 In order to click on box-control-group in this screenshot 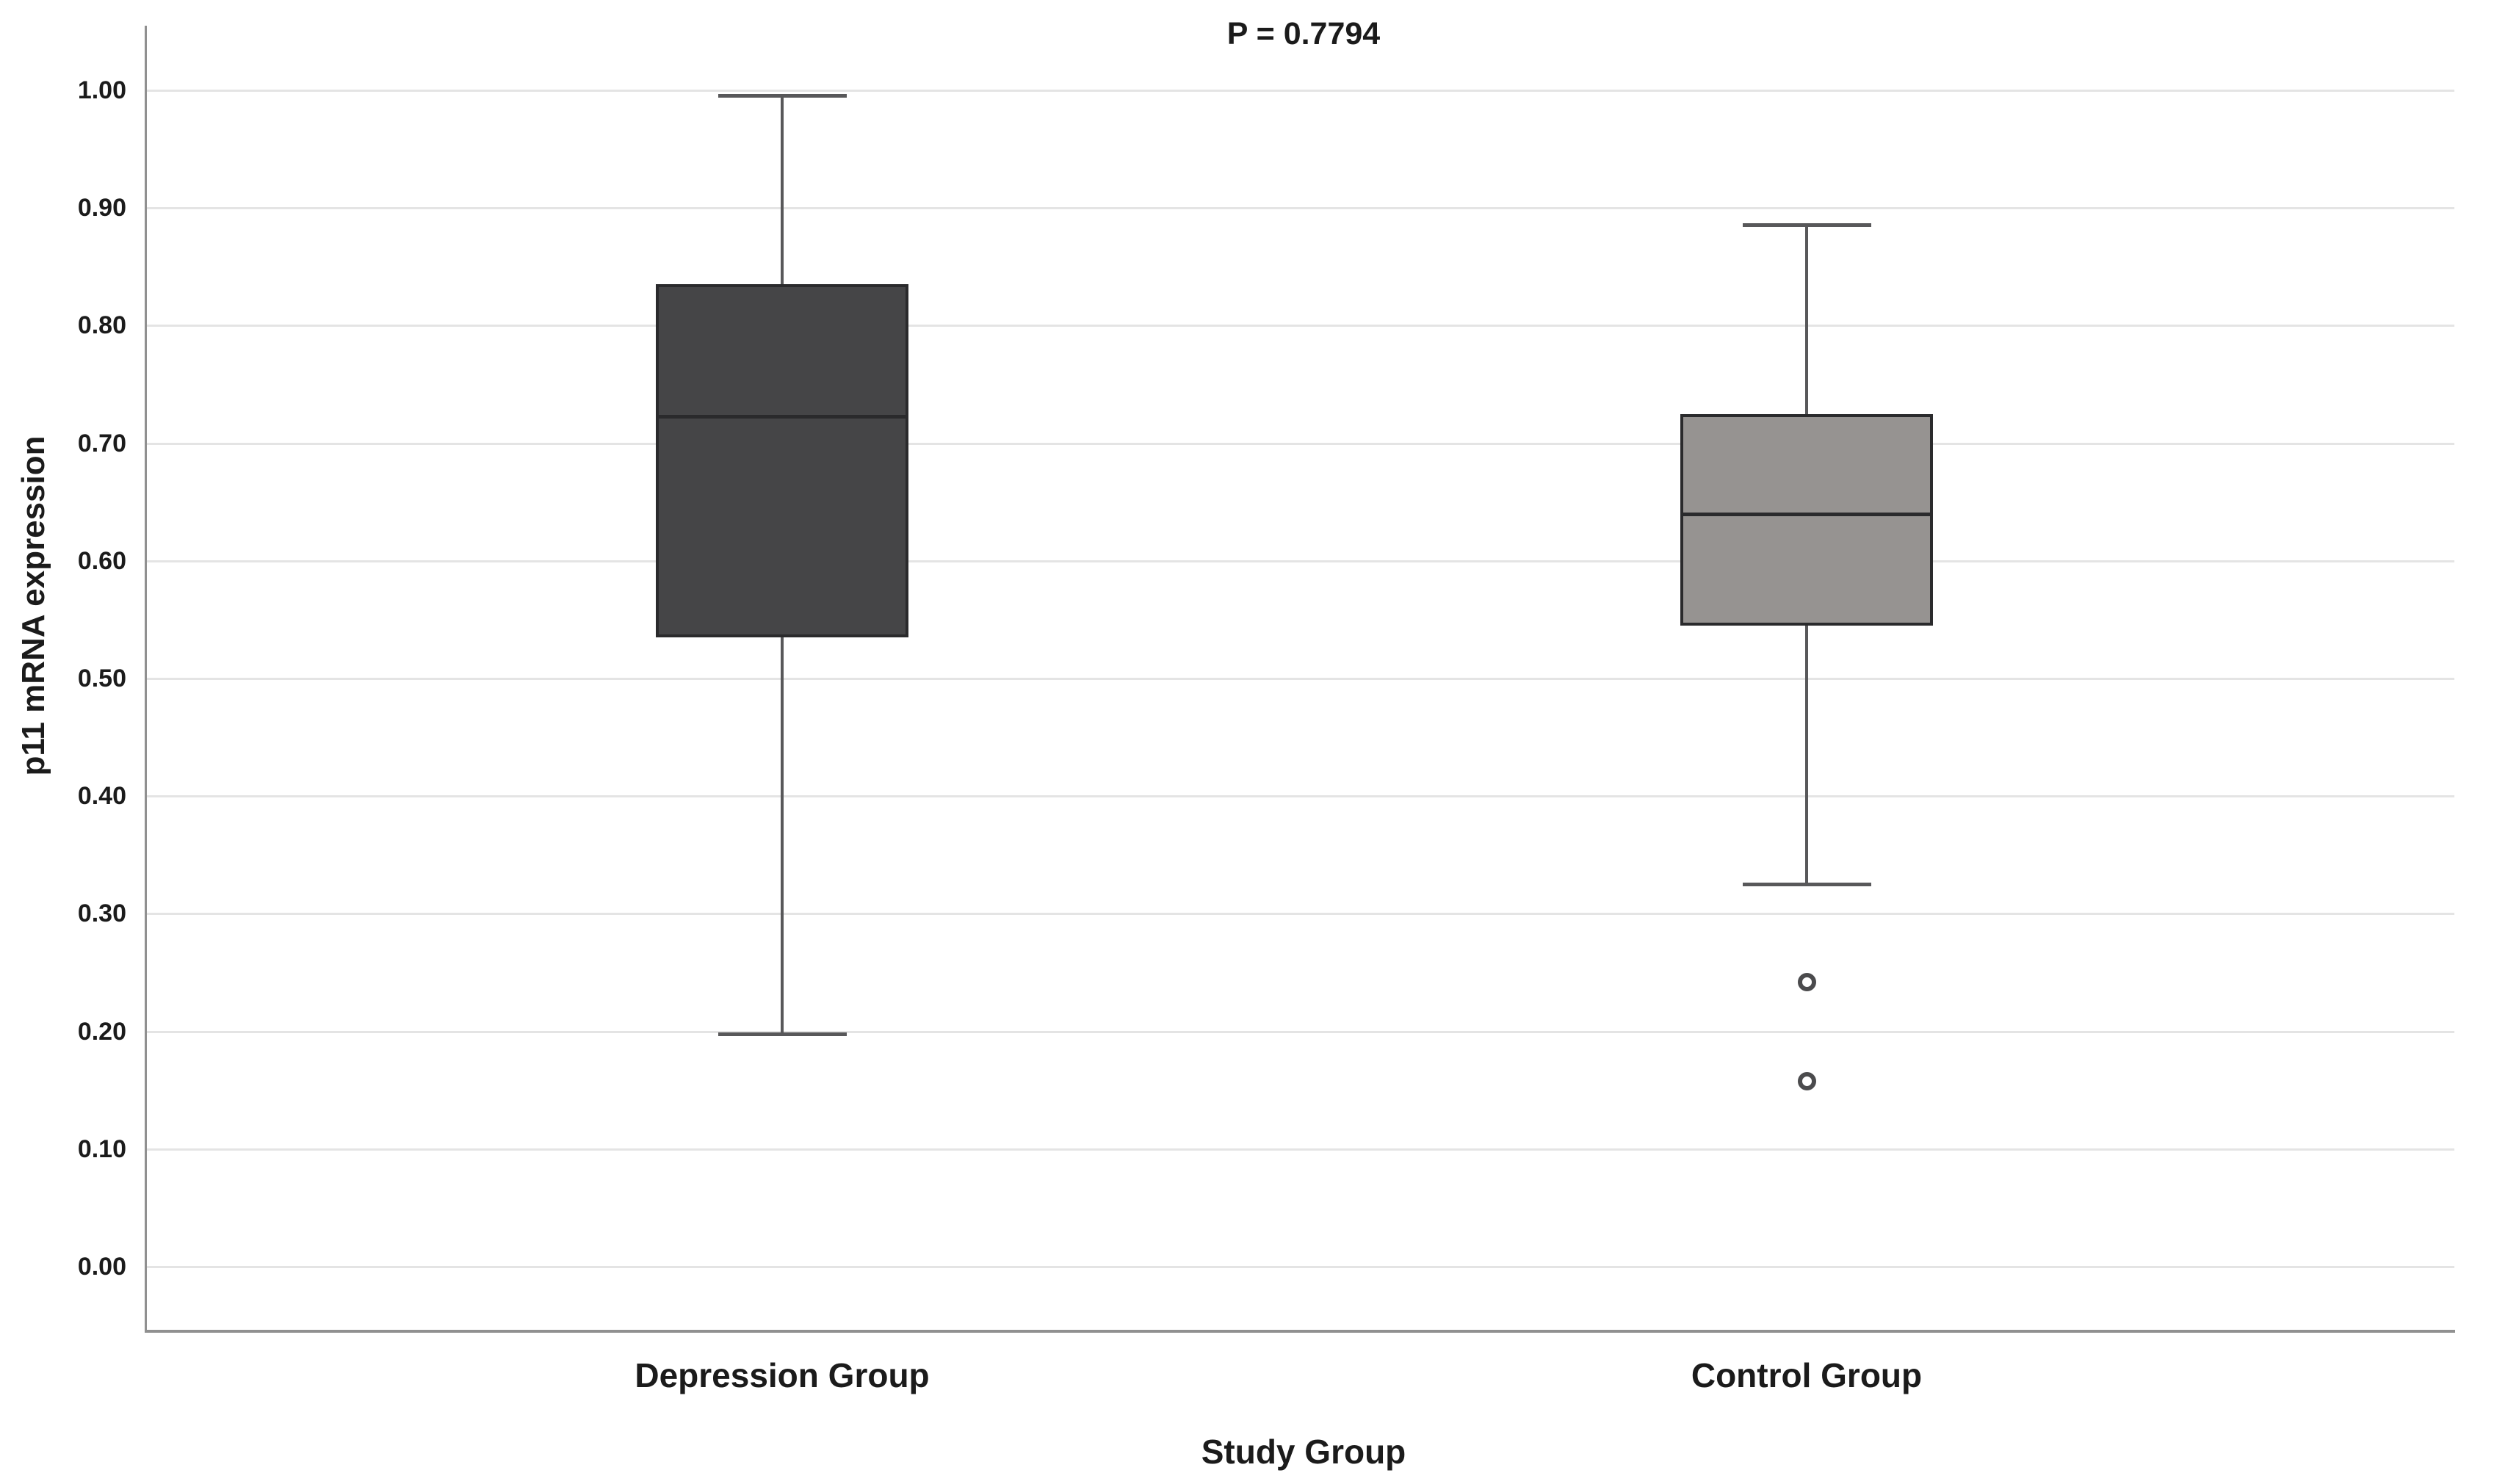, I will do `click(1807, 519)`.